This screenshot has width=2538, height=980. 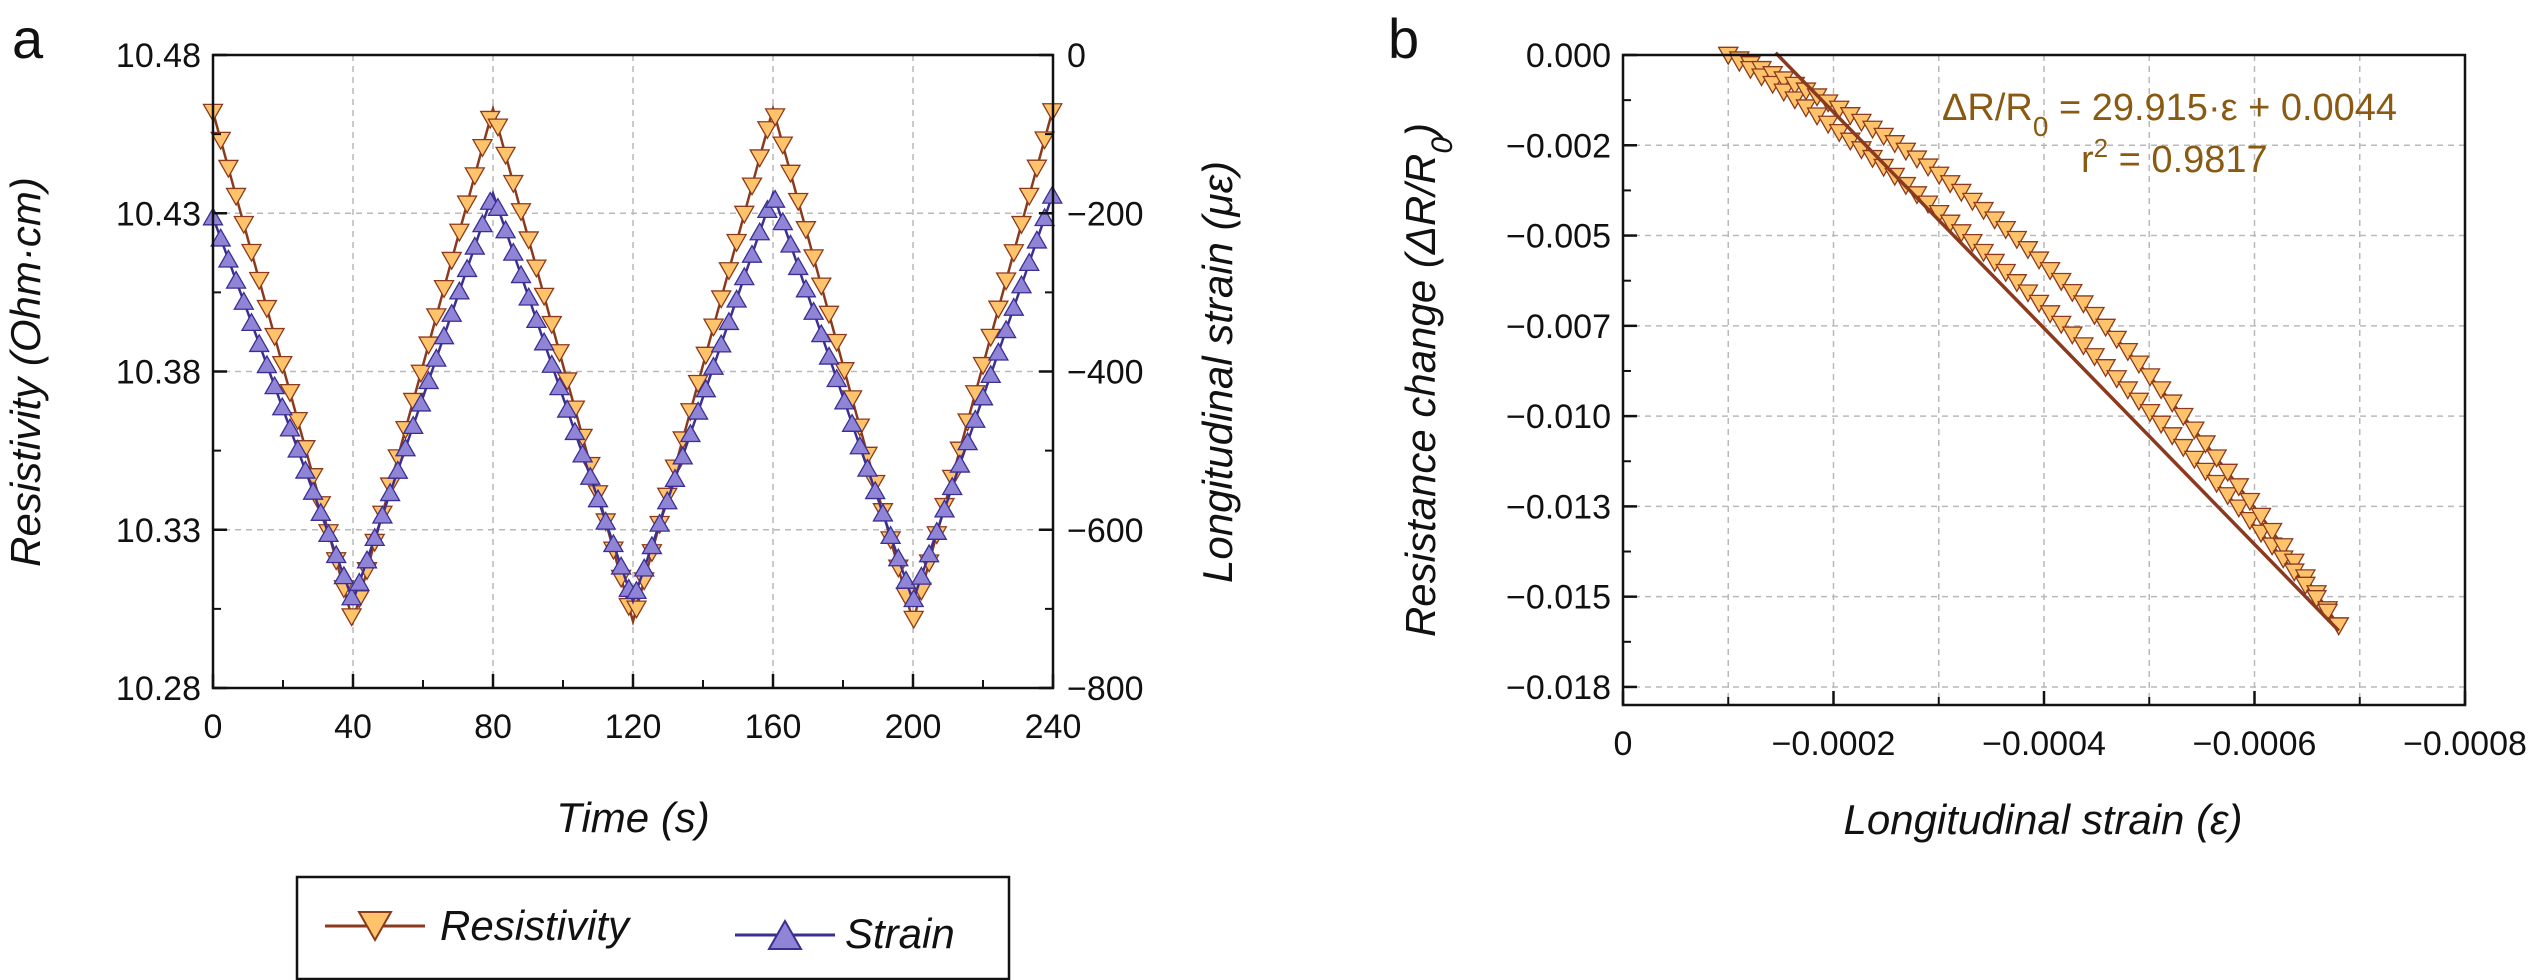 What do you see at coordinates (633, 727) in the screenshot?
I see `panel-a-x-tick-label: 120` at bounding box center [633, 727].